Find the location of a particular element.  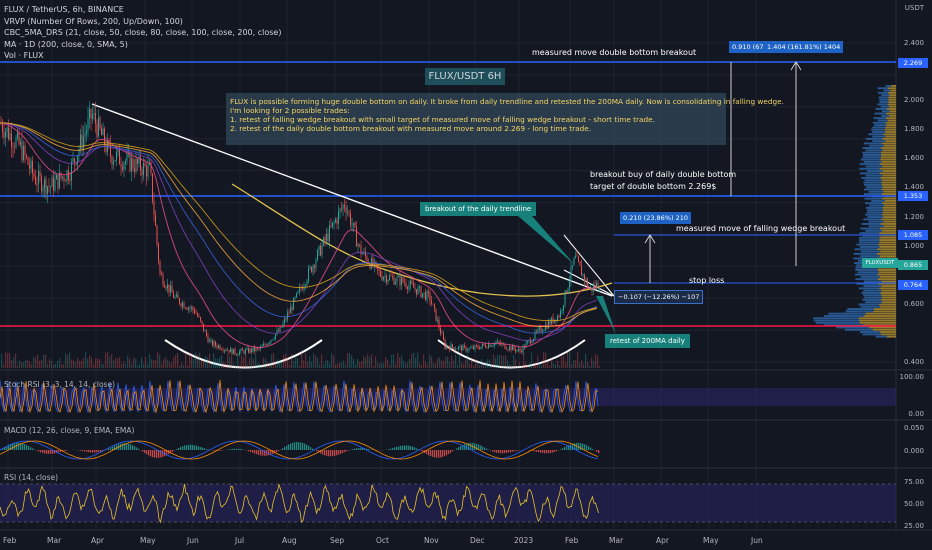

x-tick: Feb is located at coordinates (572, 540).